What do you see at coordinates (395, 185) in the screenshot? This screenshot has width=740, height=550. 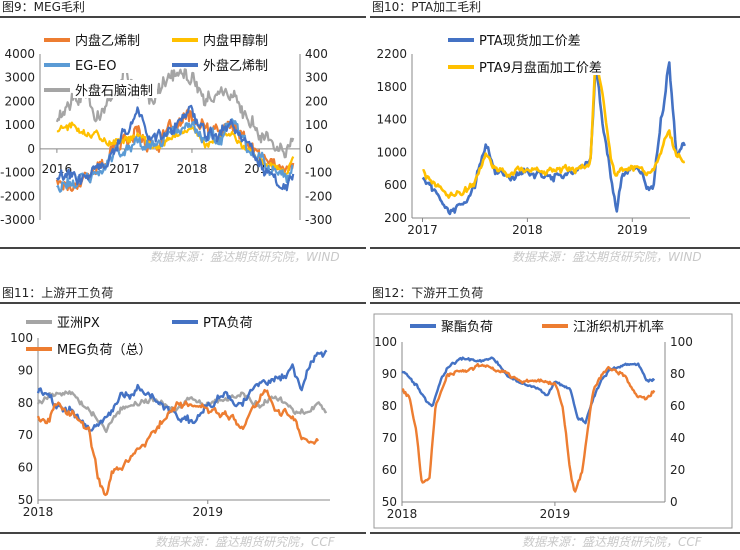 I see `y-tick-label-left: 600` at bounding box center [395, 185].